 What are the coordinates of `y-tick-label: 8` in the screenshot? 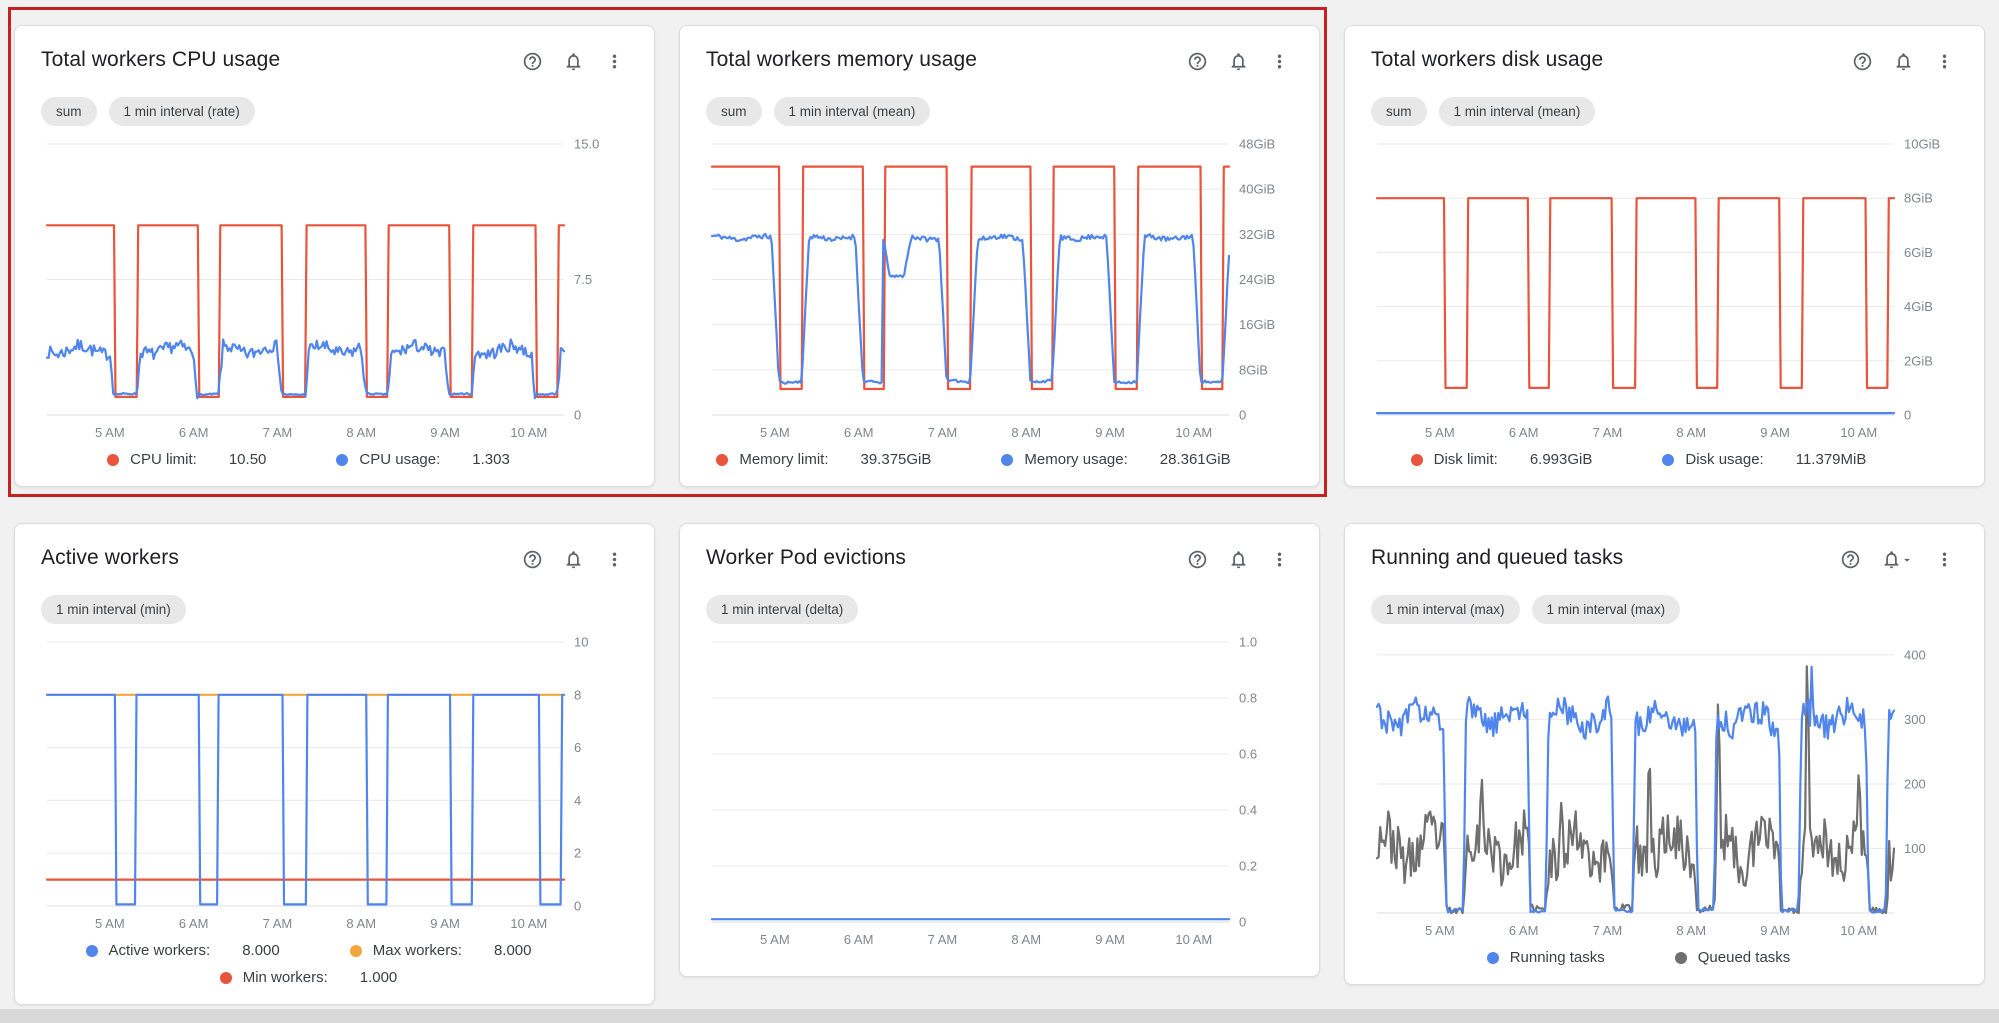 It's located at (577, 694).